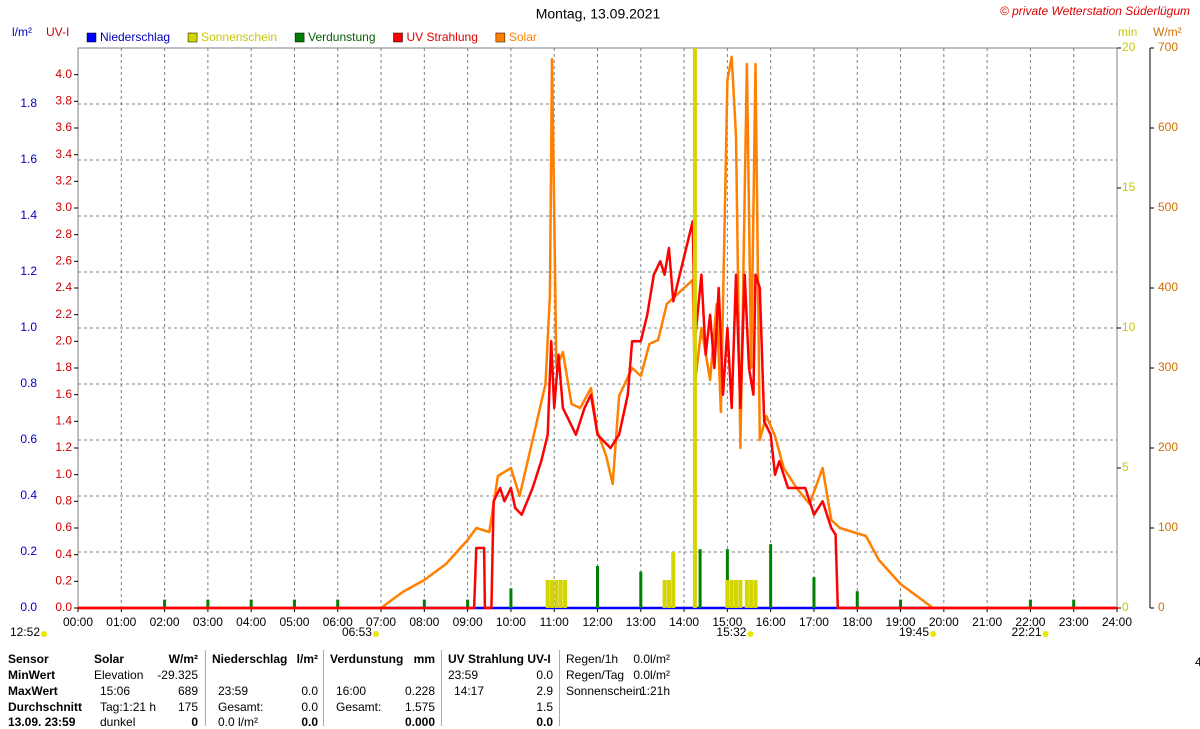  Describe the element at coordinates (727, 622) in the screenshot. I see `x-tick-label: 15:00` at that location.